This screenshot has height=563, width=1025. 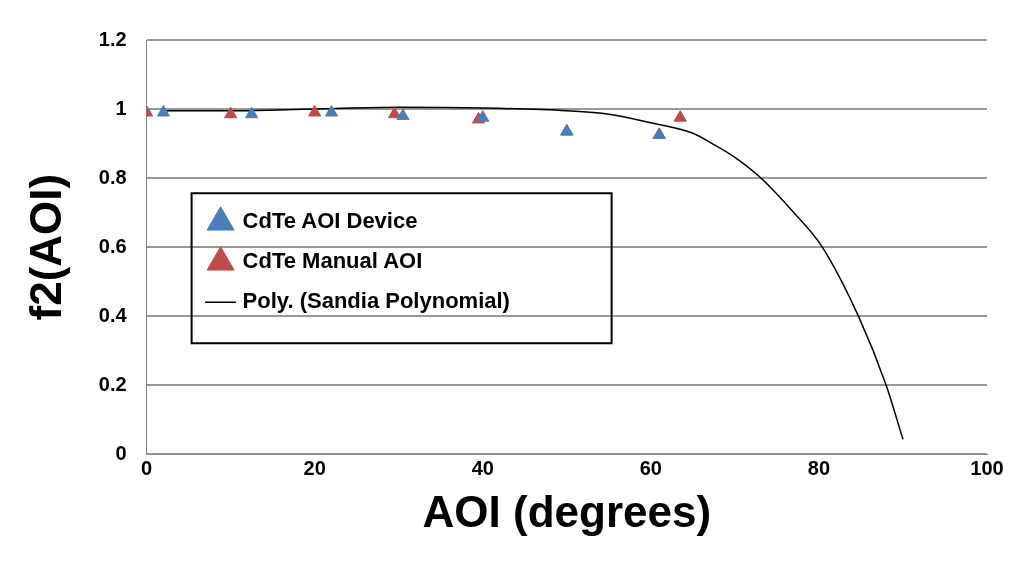 I want to click on x-axis-title: AOI (degrees), so click(x=567, y=511).